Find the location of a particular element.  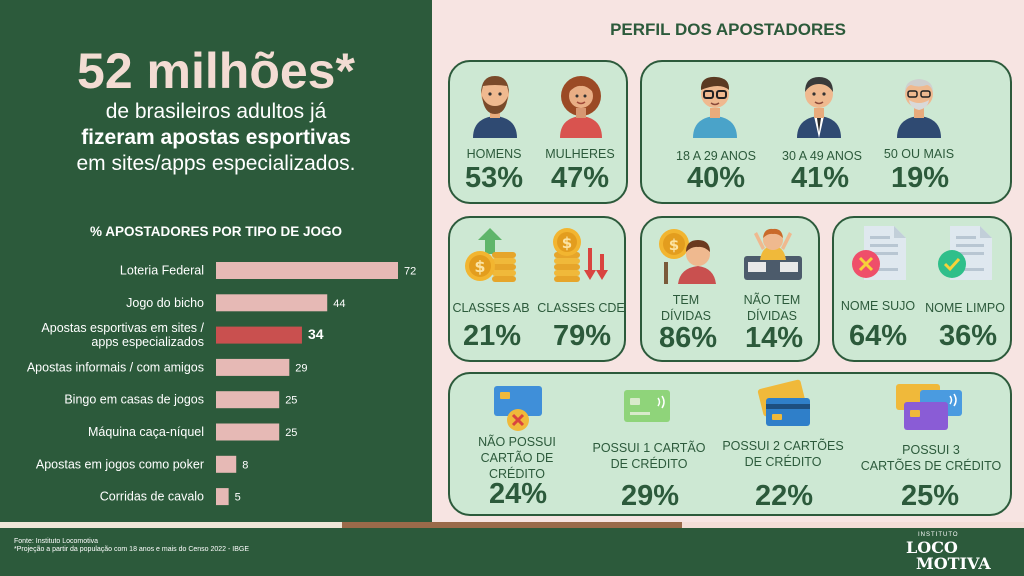

bar-value-4: 25 is located at coordinates (291, 401).